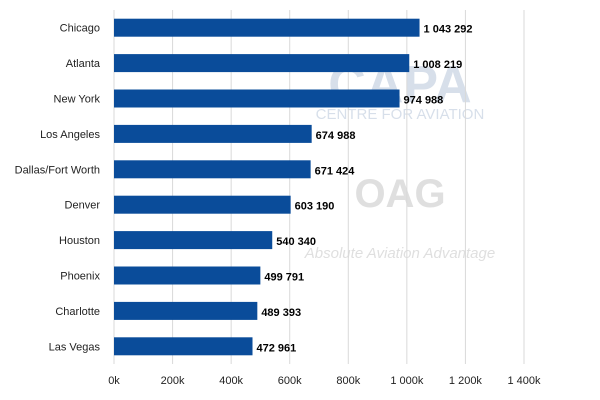 This screenshot has width=600, height=400. Describe the element at coordinates (57, 170) in the screenshot. I see `category-label: Dallas/Fort Worth` at that location.